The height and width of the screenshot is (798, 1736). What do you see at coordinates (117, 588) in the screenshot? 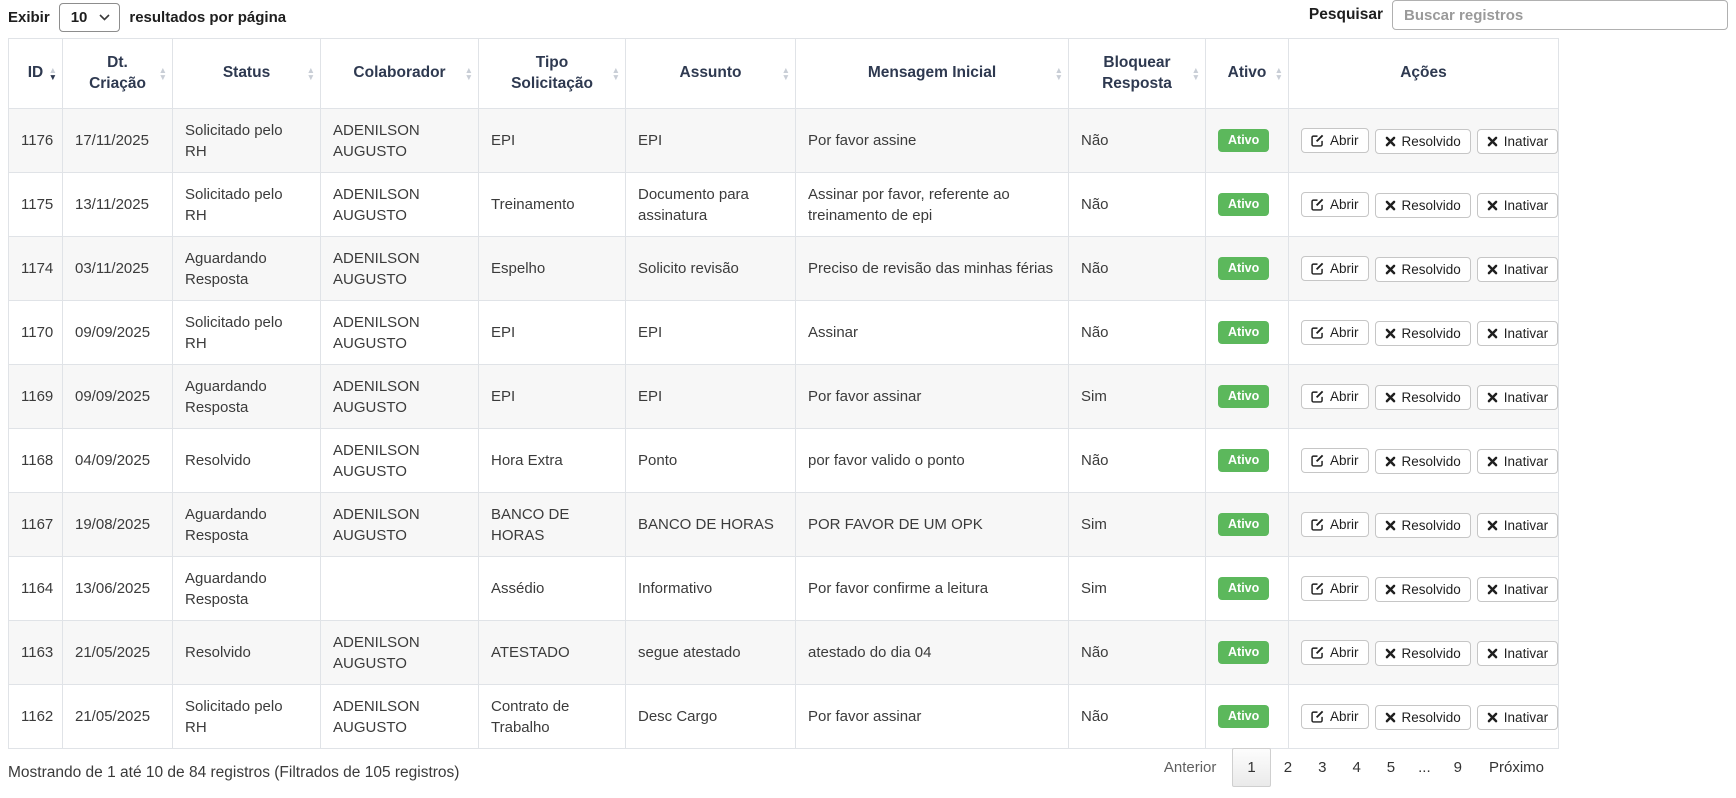
I see `cell-dt-criacao: 13/06/2025` at bounding box center [117, 588].